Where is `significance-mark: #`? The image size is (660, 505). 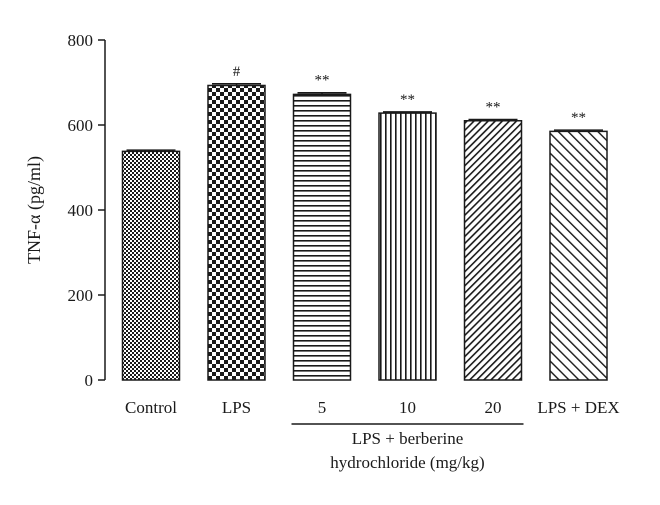 significance-mark: # is located at coordinates (237, 72).